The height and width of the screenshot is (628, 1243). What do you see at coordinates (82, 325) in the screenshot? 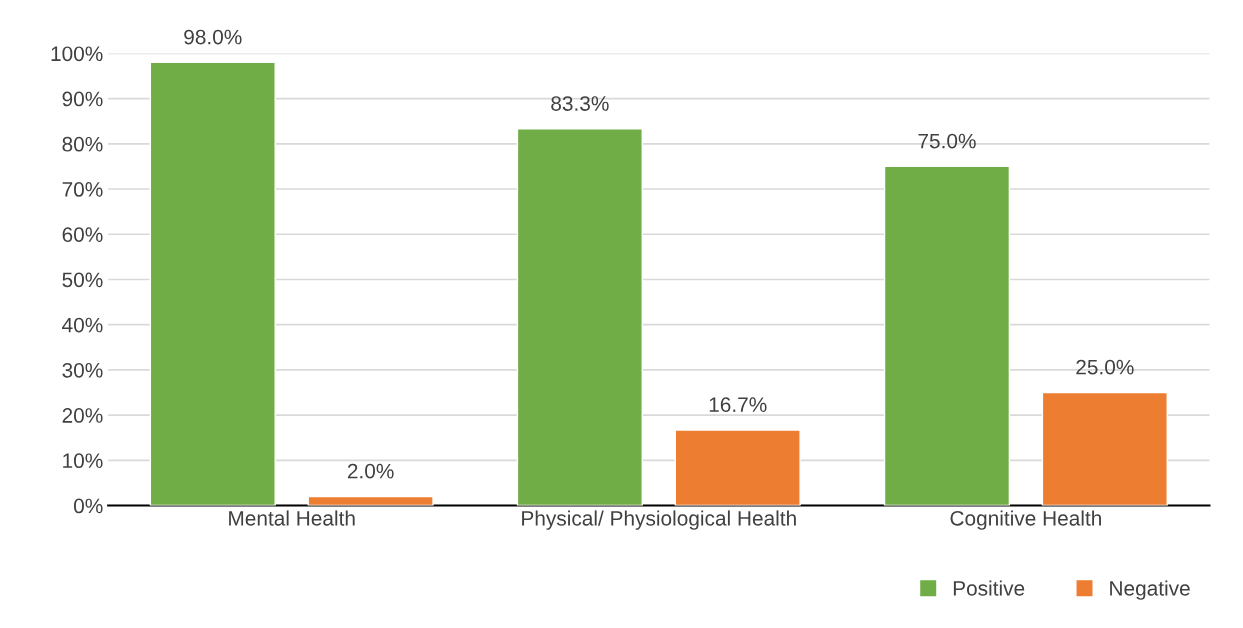
I see `y-tick-label: 40%` at bounding box center [82, 325].